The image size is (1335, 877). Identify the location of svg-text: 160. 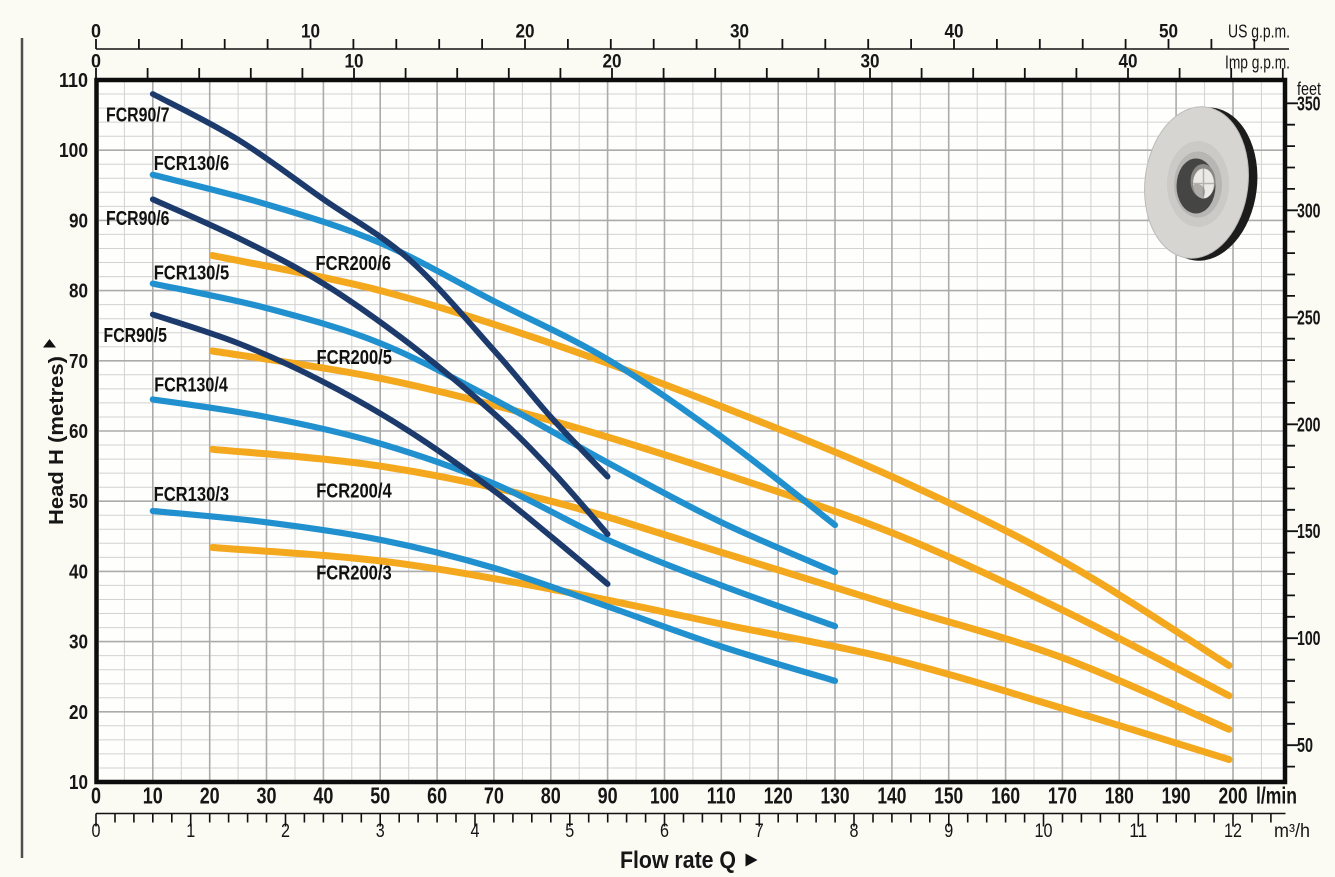
(1005, 796).